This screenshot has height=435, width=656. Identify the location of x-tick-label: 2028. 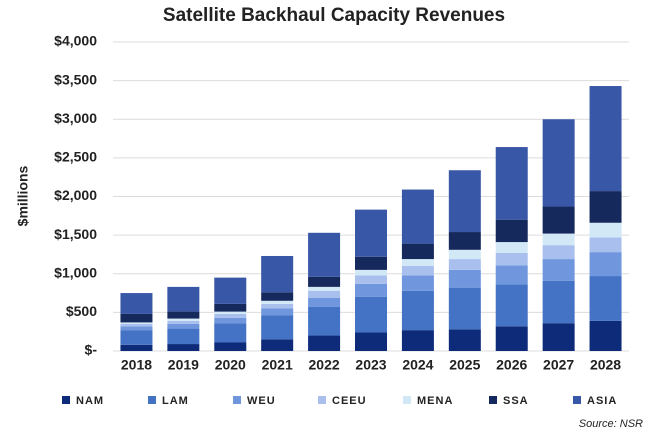
(605, 365).